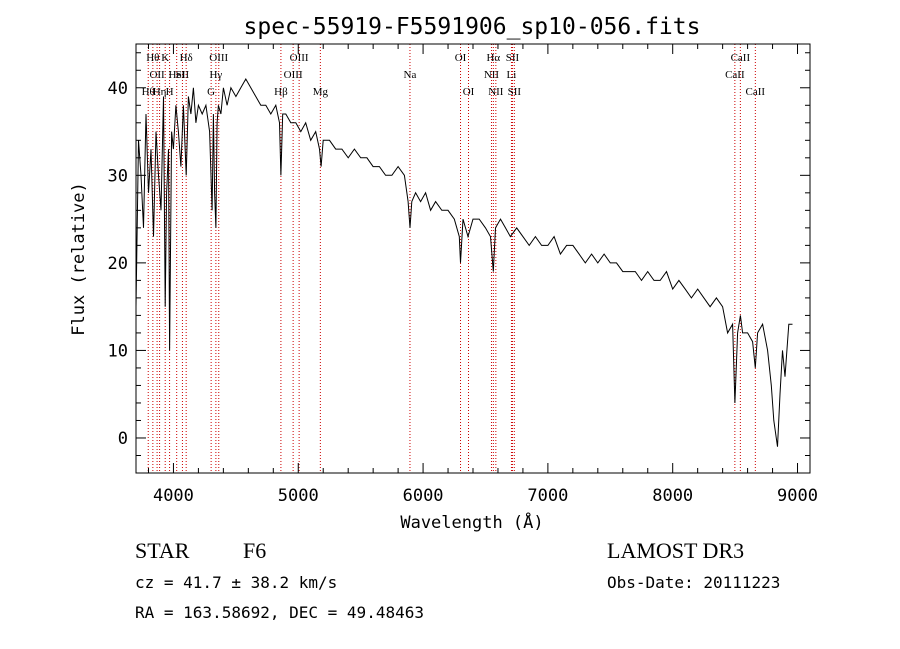  Describe the element at coordinates (255, 550) in the screenshot. I see `object-subclass: F6` at that location.